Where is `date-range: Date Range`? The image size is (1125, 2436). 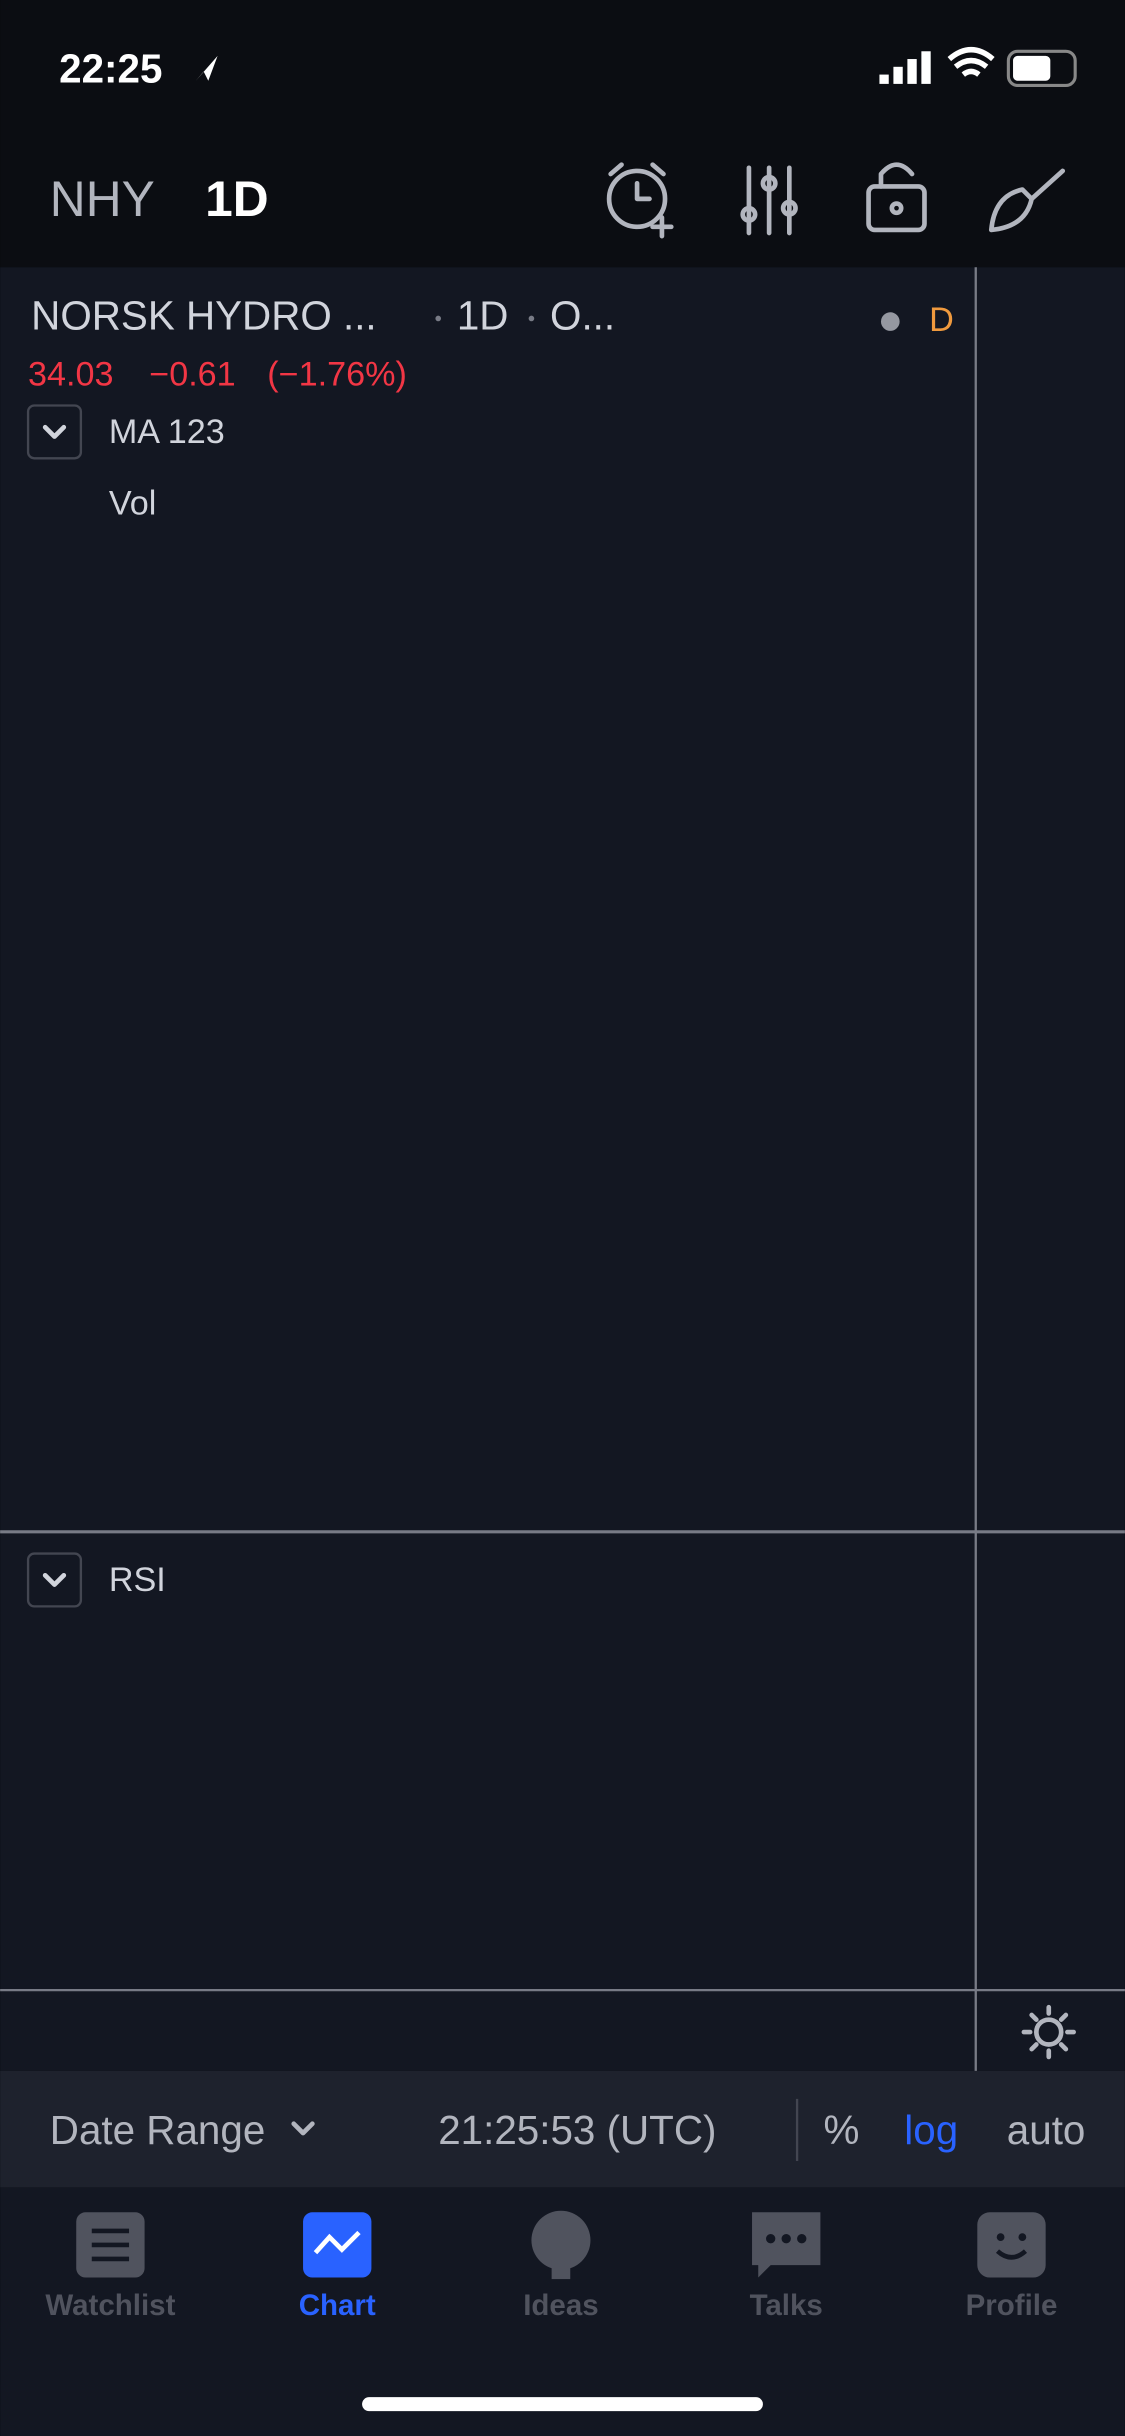
date-range: Date Range is located at coordinates (157, 2130).